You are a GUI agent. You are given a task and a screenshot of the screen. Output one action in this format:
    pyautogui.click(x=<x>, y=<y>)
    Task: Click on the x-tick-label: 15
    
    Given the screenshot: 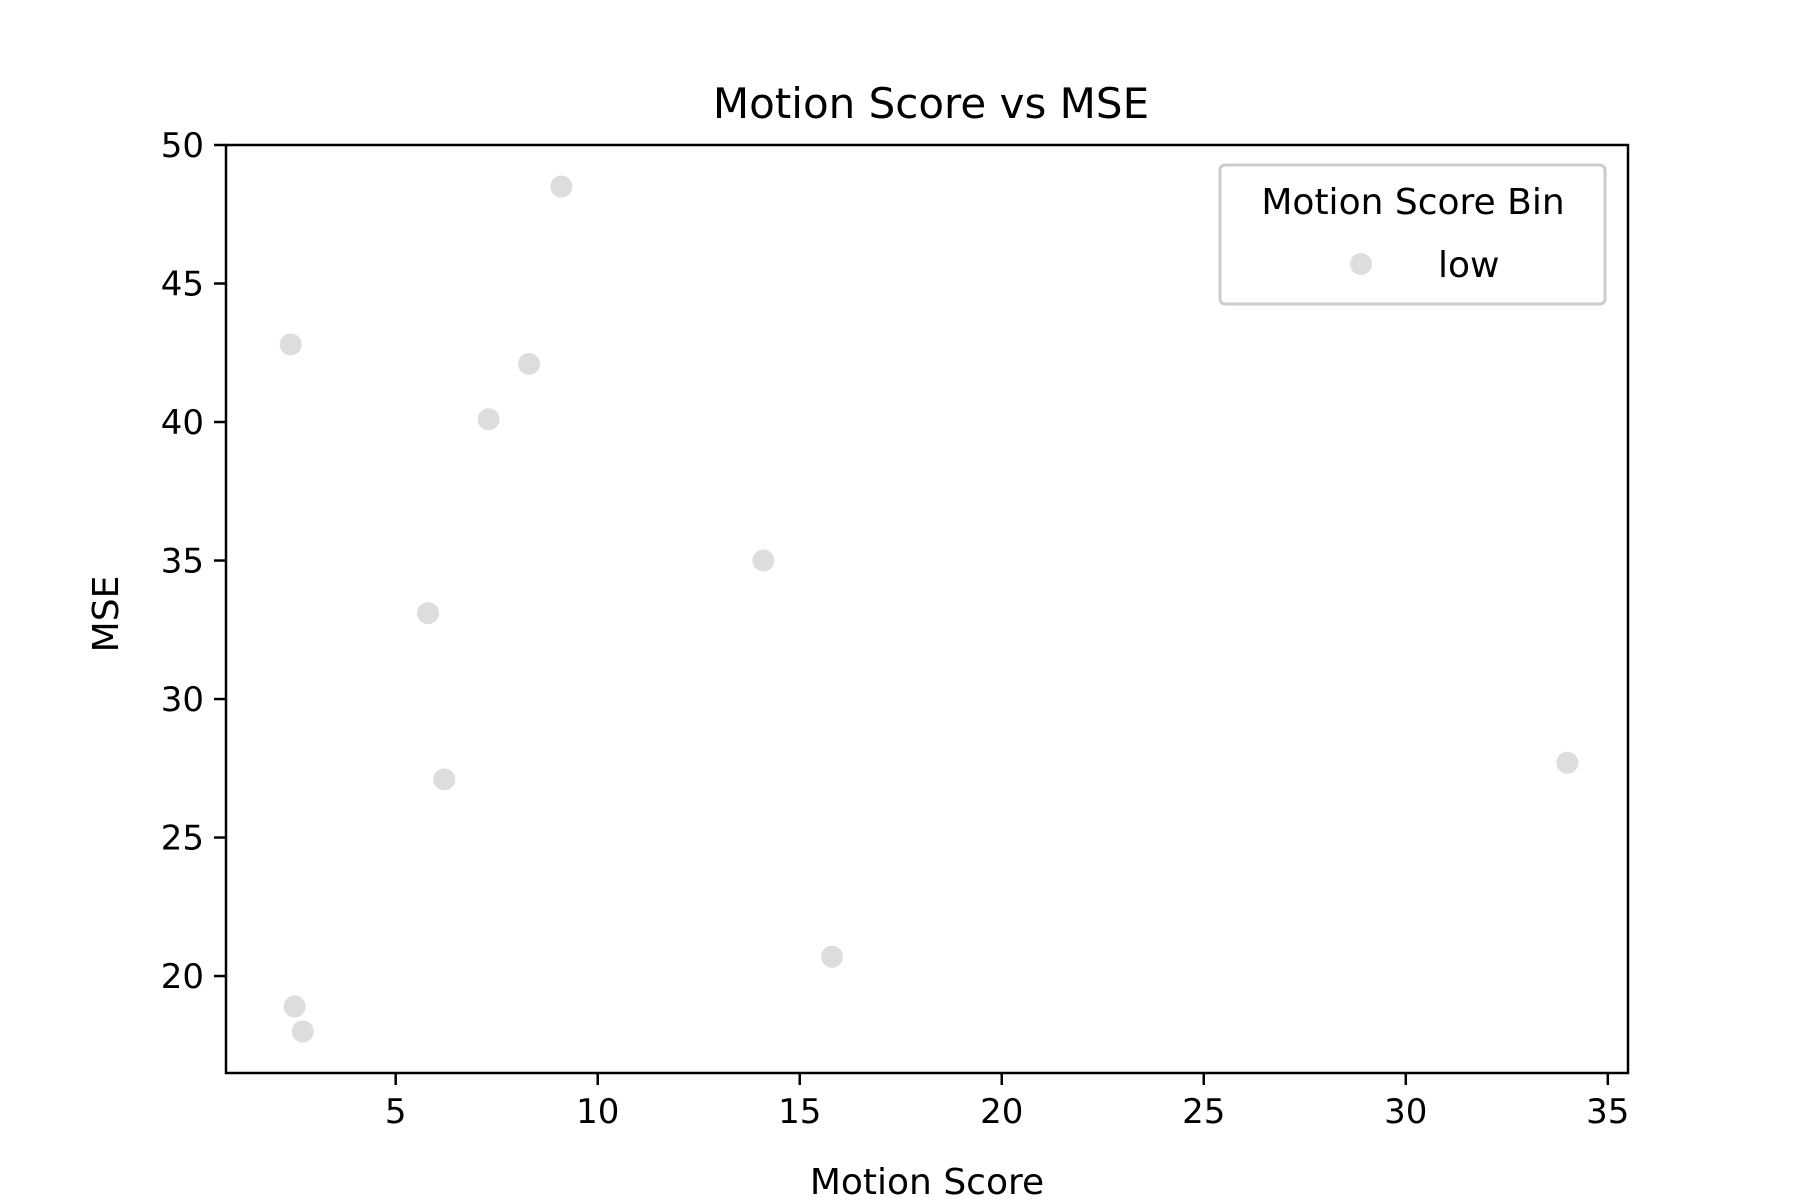 What is the action you would take?
    pyautogui.click(x=799, y=1112)
    